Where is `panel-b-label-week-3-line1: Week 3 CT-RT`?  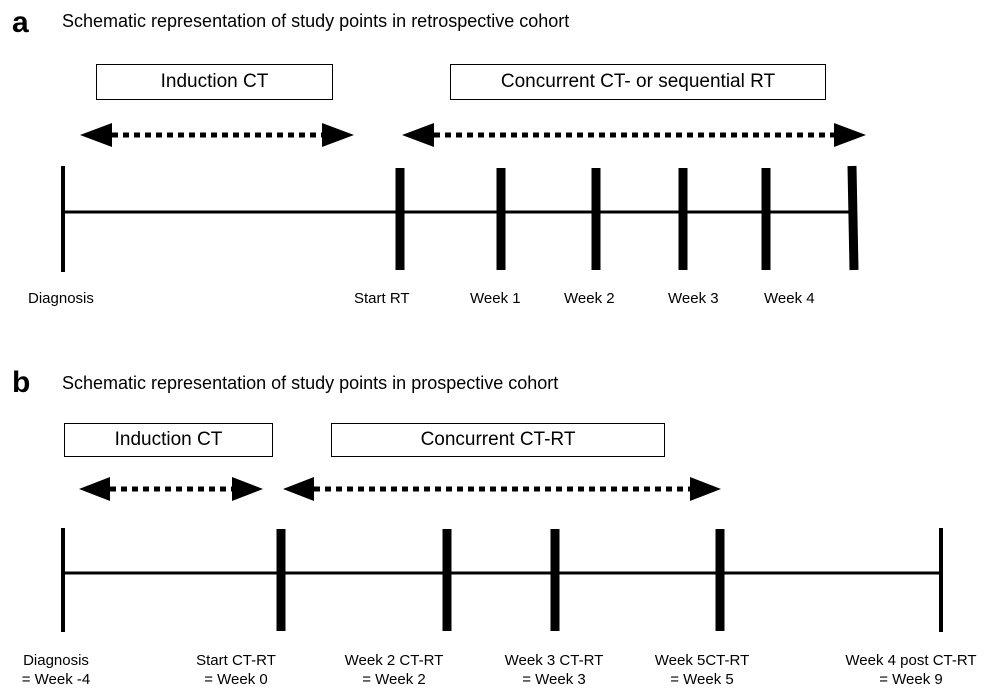
panel-b-label-week-3-line1: Week 3 CT-RT is located at coordinates (554, 660).